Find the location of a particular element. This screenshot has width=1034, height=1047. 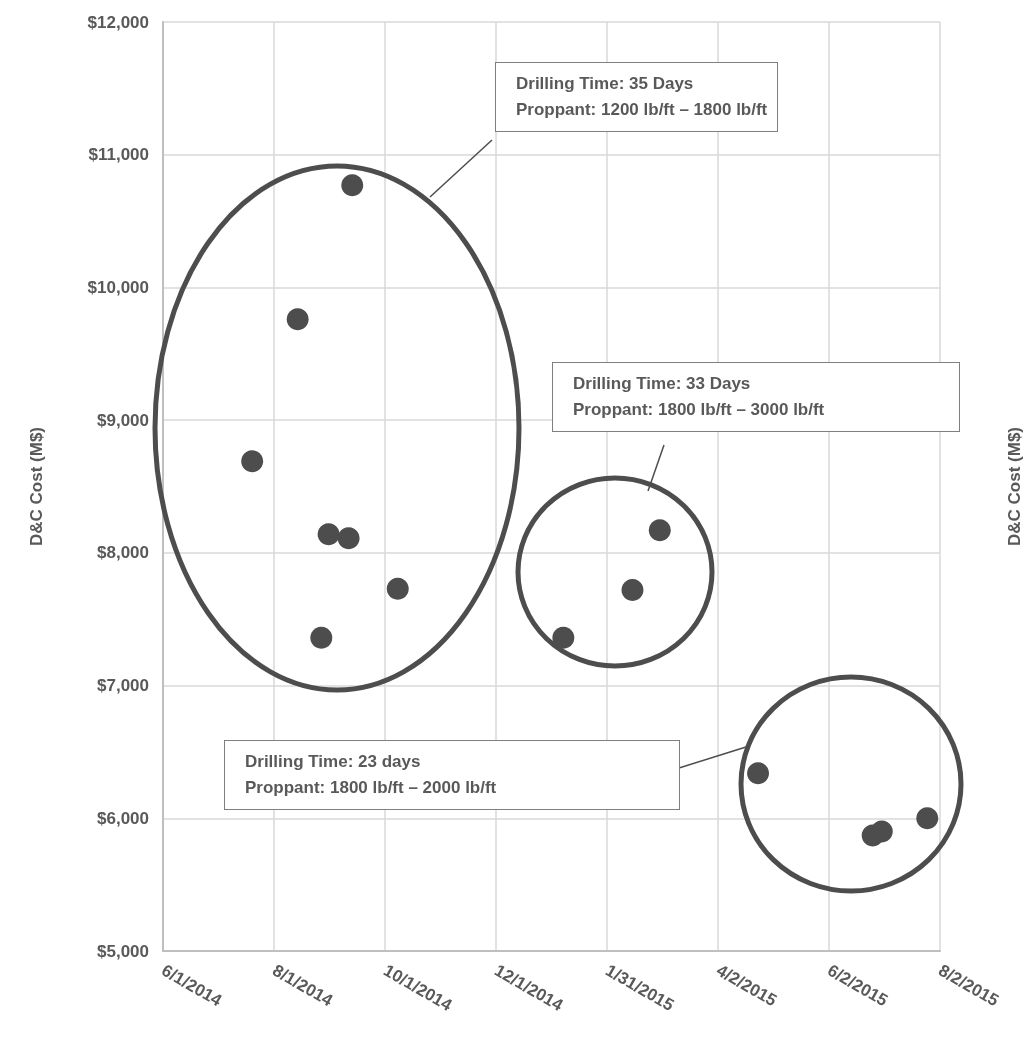

y-tick-label: $6,000 is located at coordinates (123, 818).